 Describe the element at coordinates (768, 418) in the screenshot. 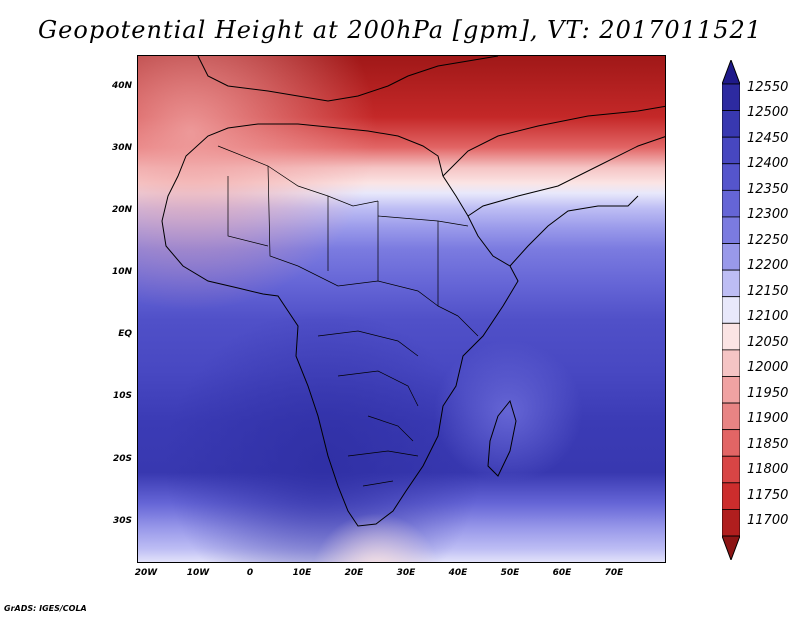

I see `colorbar-label-11900: 11900` at that location.